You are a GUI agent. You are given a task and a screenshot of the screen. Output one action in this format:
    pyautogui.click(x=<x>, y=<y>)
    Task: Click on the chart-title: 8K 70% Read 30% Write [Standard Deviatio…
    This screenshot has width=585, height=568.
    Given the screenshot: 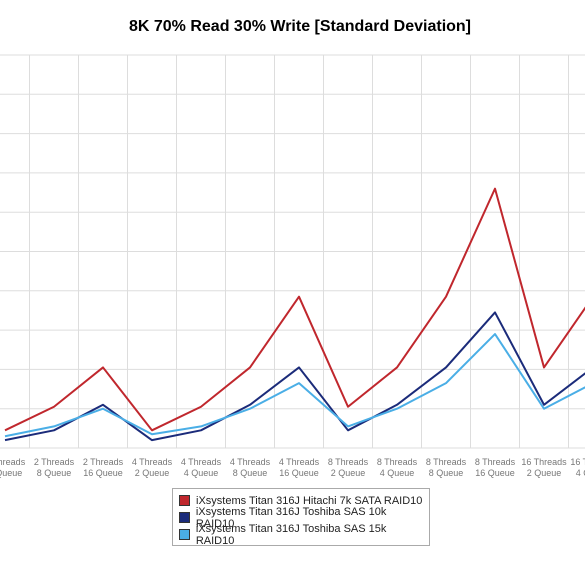 What is the action you would take?
    pyautogui.click(x=300, y=26)
    